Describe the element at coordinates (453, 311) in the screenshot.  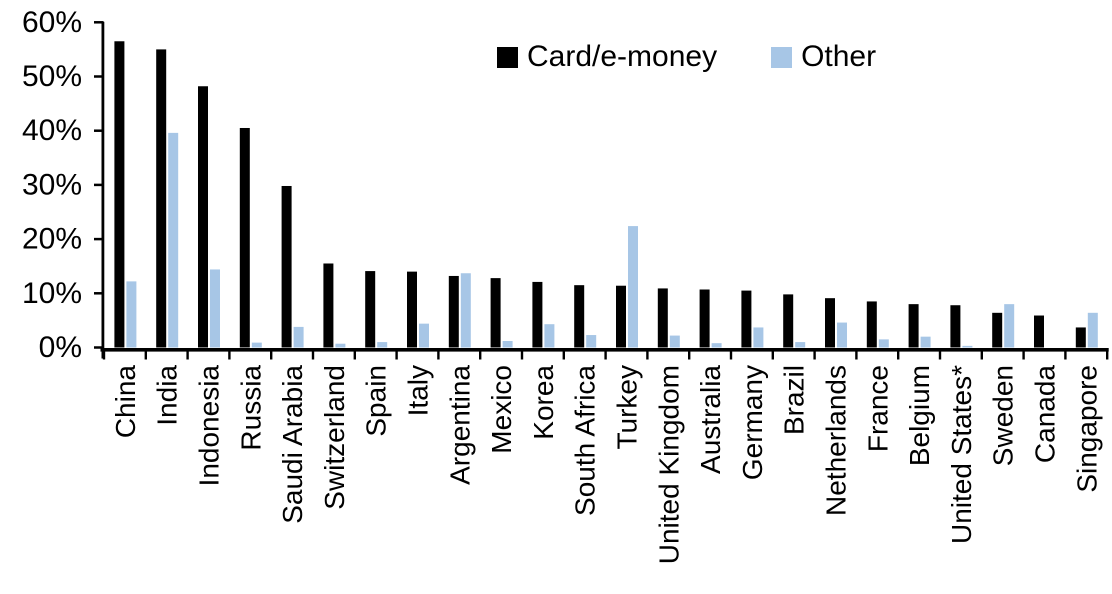
I see `bar-card-e-money-argentina` at that location.